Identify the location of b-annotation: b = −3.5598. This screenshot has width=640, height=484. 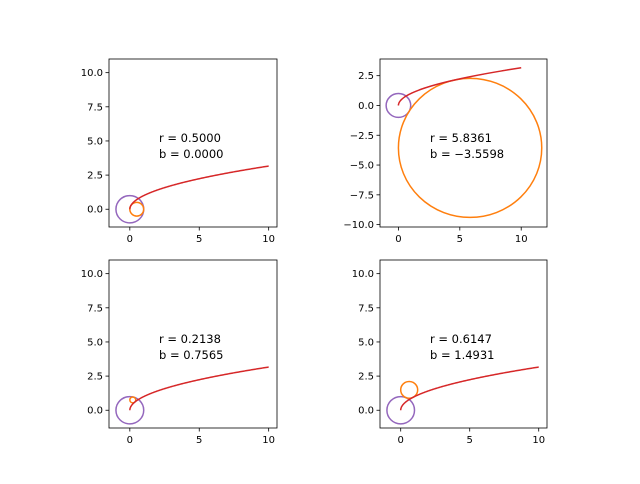
(467, 154).